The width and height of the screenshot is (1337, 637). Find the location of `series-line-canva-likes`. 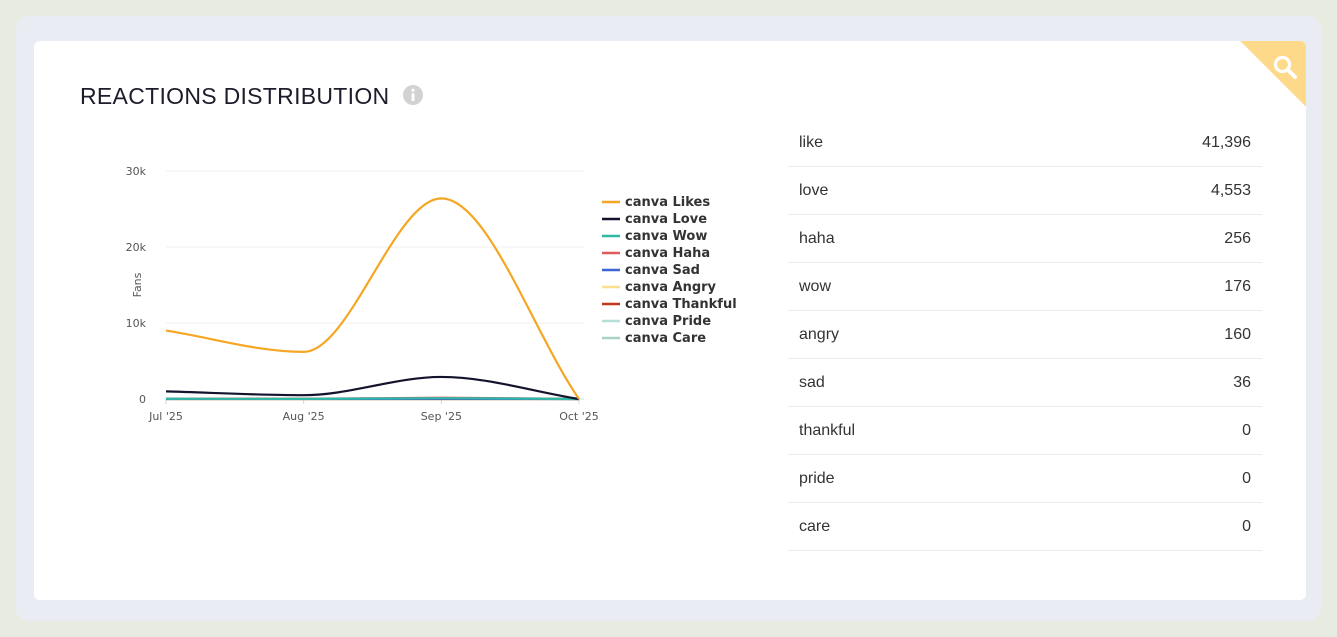

series-line-canva-likes is located at coordinates (372, 298).